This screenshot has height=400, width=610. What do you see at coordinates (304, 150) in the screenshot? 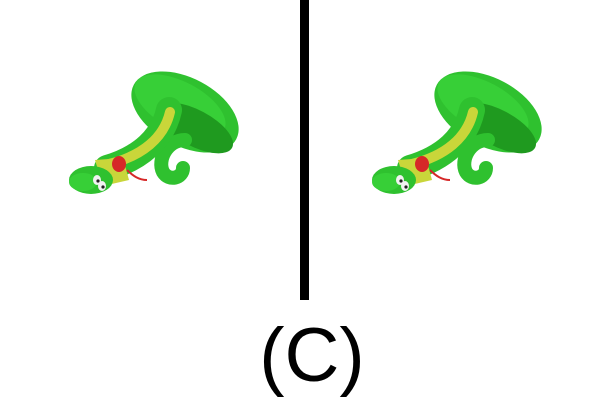
I see `divider-line` at bounding box center [304, 150].